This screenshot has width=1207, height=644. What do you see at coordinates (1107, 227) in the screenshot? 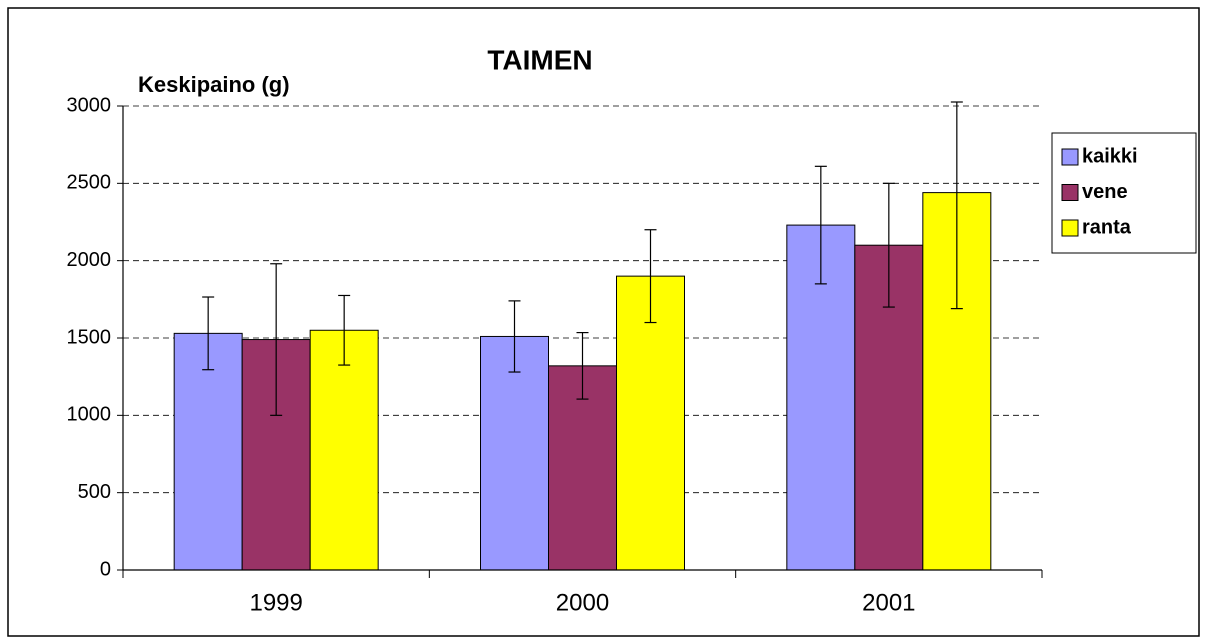
I see `legend-label: ranta` at bounding box center [1107, 227].